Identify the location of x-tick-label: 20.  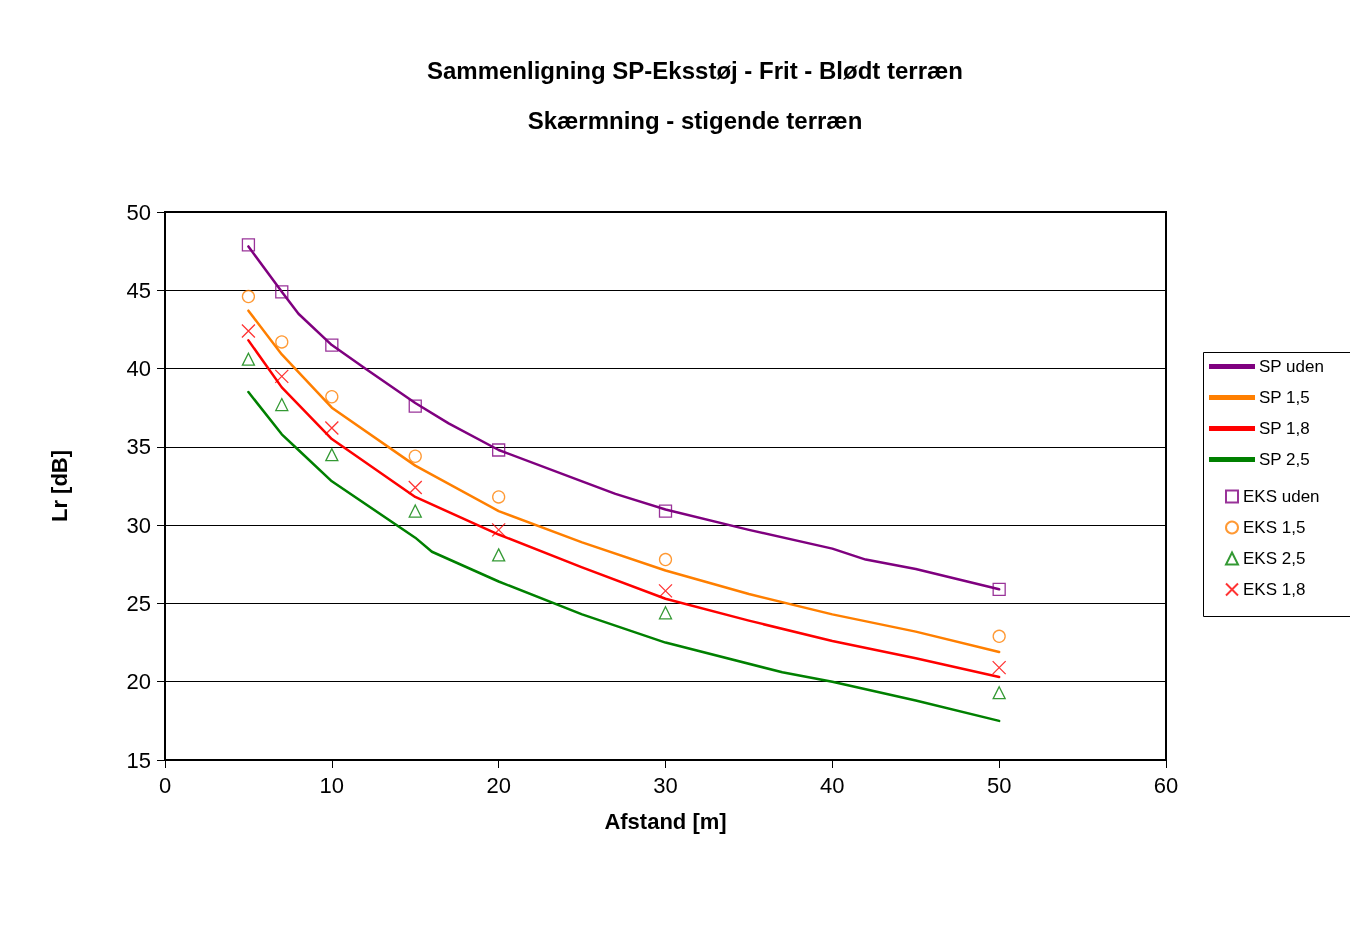
(498, 785).